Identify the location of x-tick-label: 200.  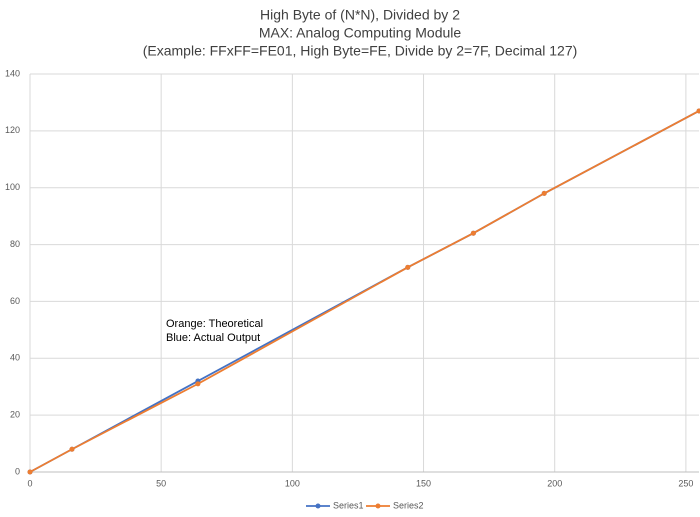
(554, 483).